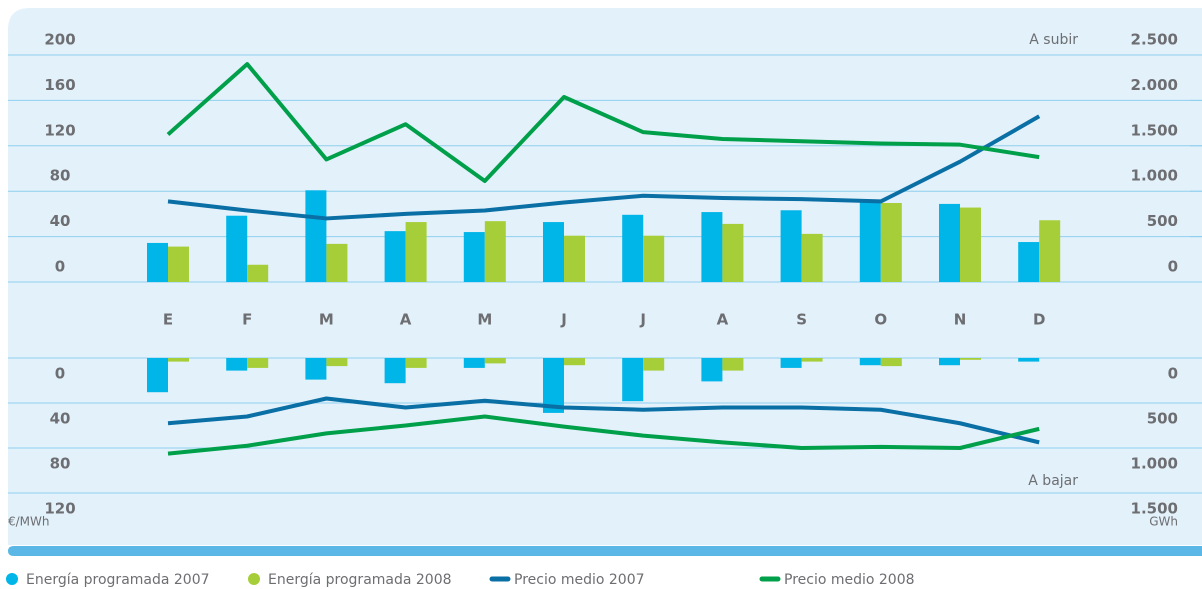 Image resolution: width=1202 pixels, height=589 pixels. What do you see at coordinates (59, 85) in the screenshot?
I see `y-tick-label: 160` at bounding box center [59, 85].